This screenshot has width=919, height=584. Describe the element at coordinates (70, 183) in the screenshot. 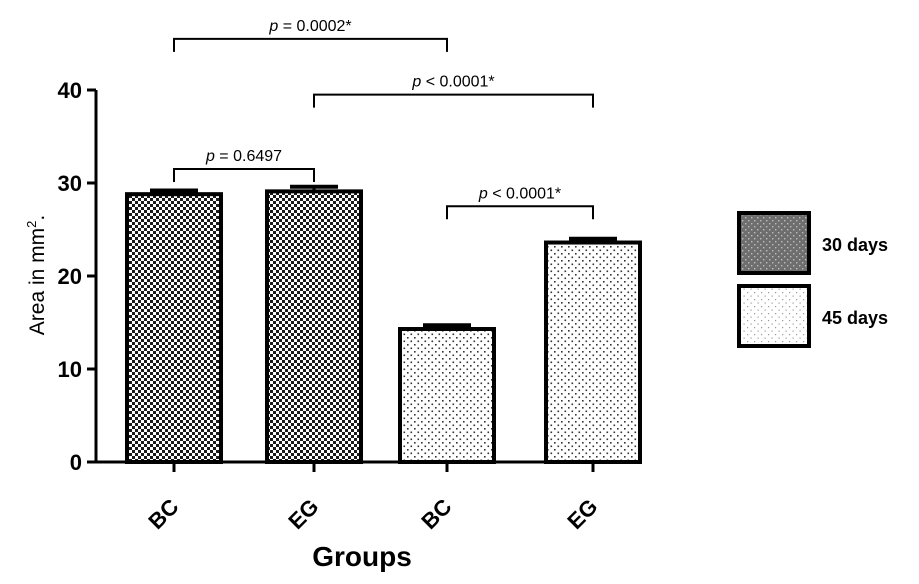

I see `y-tick-label: 30` at that location.